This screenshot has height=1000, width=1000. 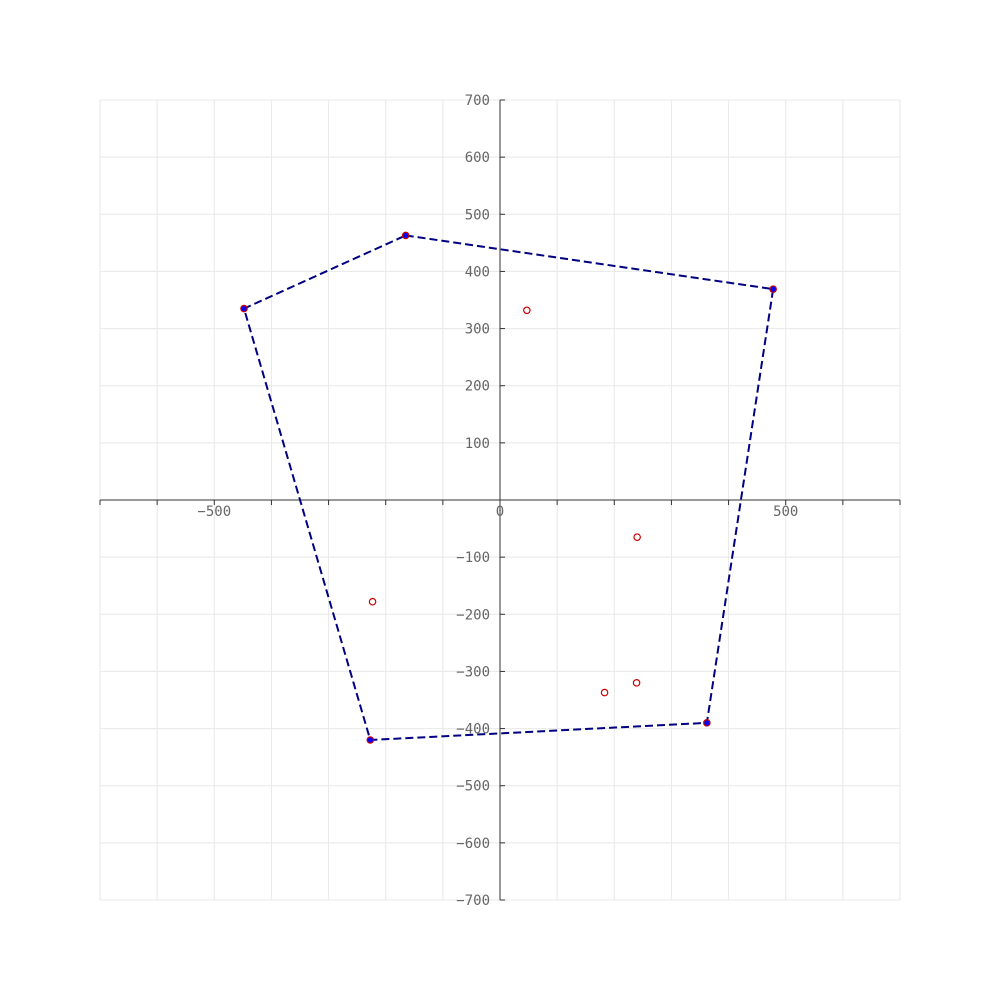 What do you see at coordinates (477, 158) in the screenshot?
I see `y-tick-label: 600` at bounding box center [477, 158].